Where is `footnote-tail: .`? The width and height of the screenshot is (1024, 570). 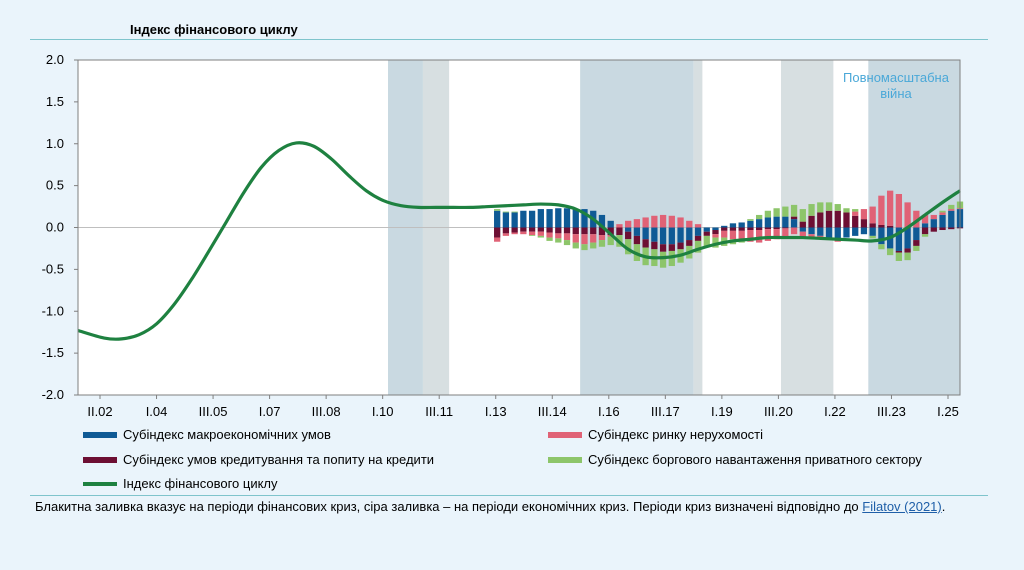 footnote-tail: . is located at coordinates (943, 506).